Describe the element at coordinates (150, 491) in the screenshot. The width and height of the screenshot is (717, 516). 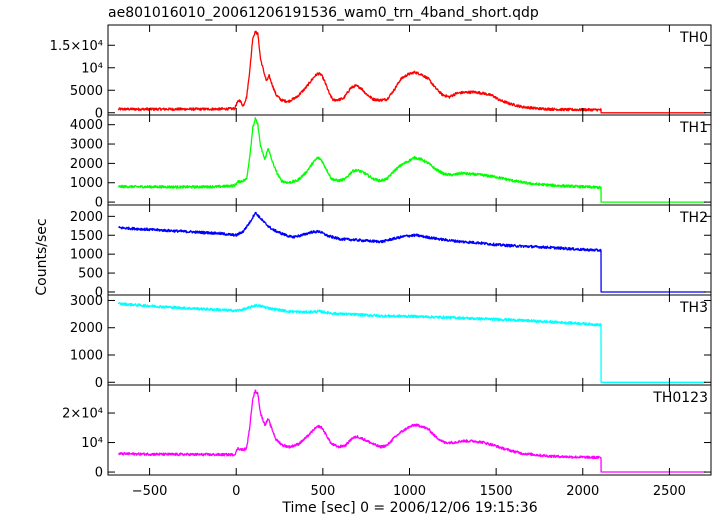
I see `x-tick-label: −500` at that location.